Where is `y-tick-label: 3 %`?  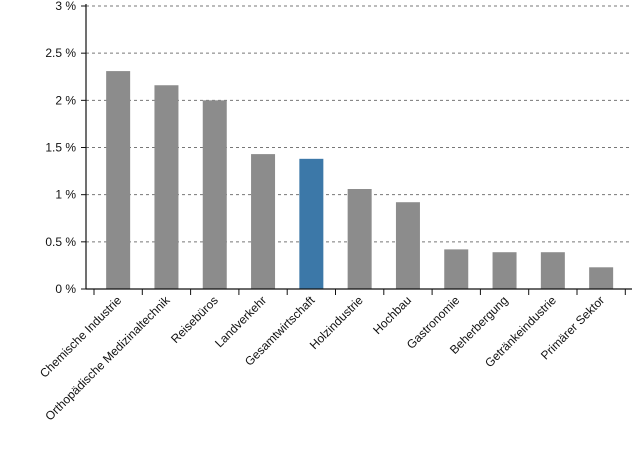 y-tick-label: 3 % is located at coordinates (65, 6).